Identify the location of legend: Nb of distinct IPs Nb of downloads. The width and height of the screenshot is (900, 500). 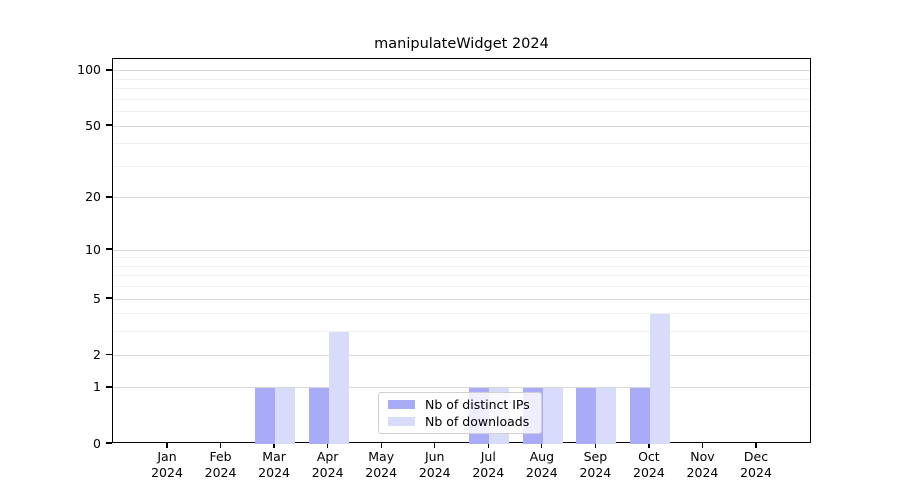
(460, 413).